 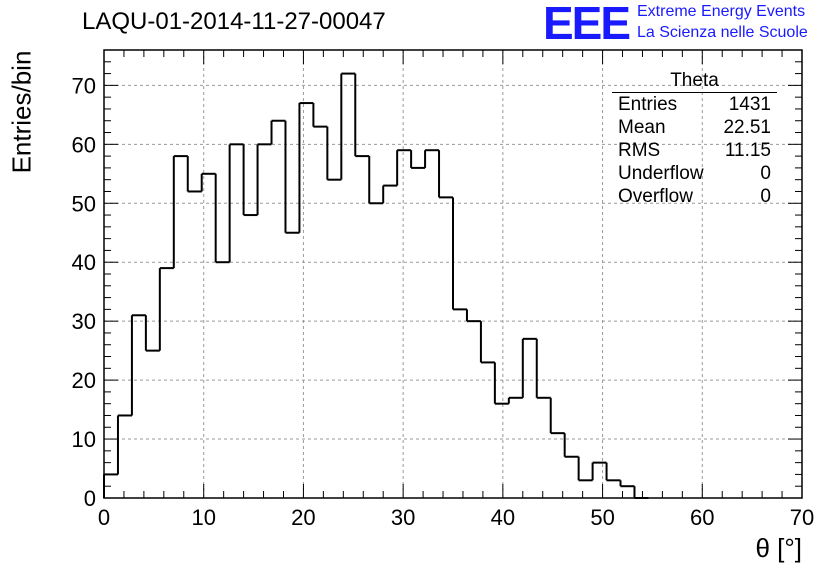 What do you see at coordinates (84, 380) in the screenshot?
I see `y-tick-label: 20` at bounding box center [84, 380].